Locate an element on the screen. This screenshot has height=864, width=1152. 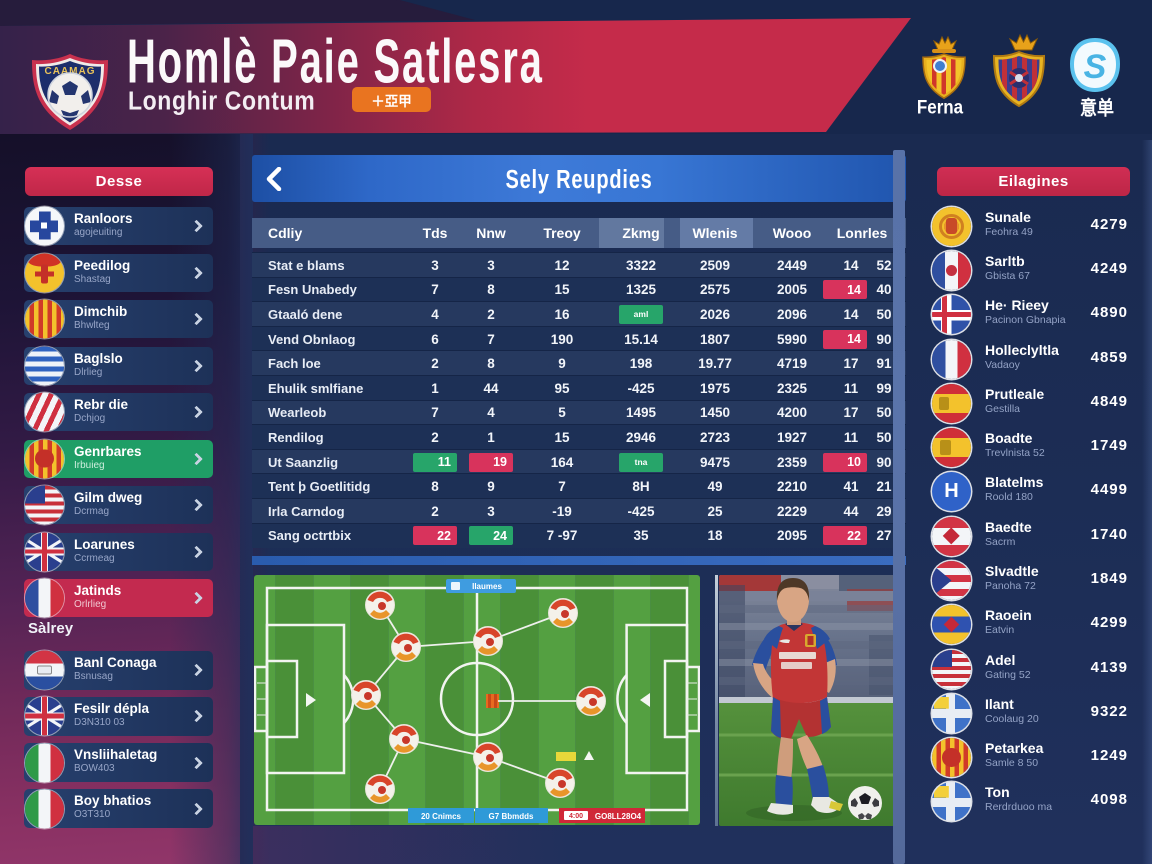
svg-text: G7 Bbmdds is located at coordinates (511, 816).